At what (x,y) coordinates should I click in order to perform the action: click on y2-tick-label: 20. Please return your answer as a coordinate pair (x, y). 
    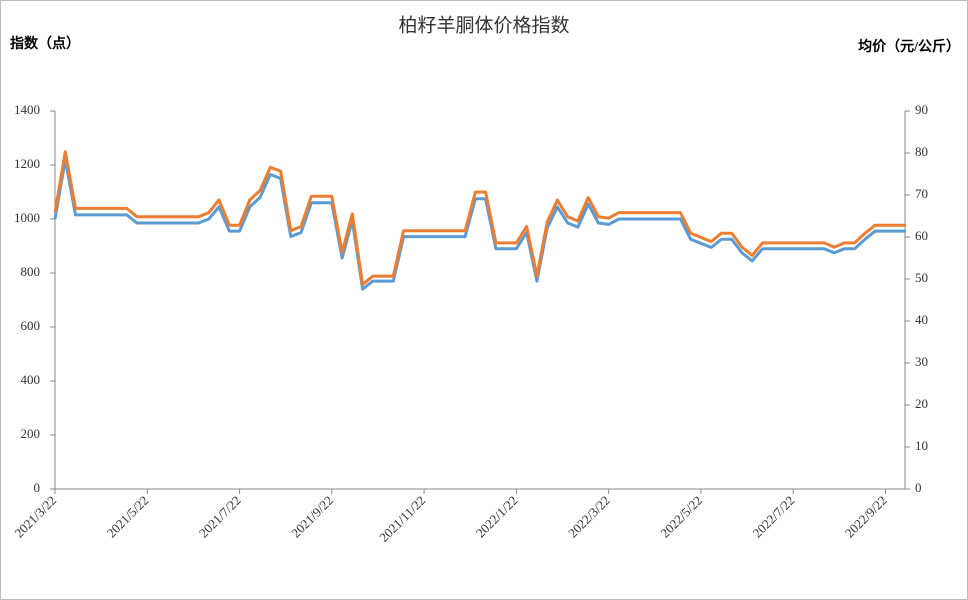
    Looking at the image, I should click on (921, 403).